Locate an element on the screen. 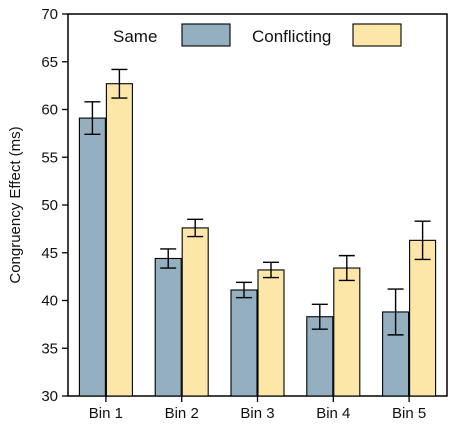  y-tick-label: 60 is located at coordinates (49, 110).